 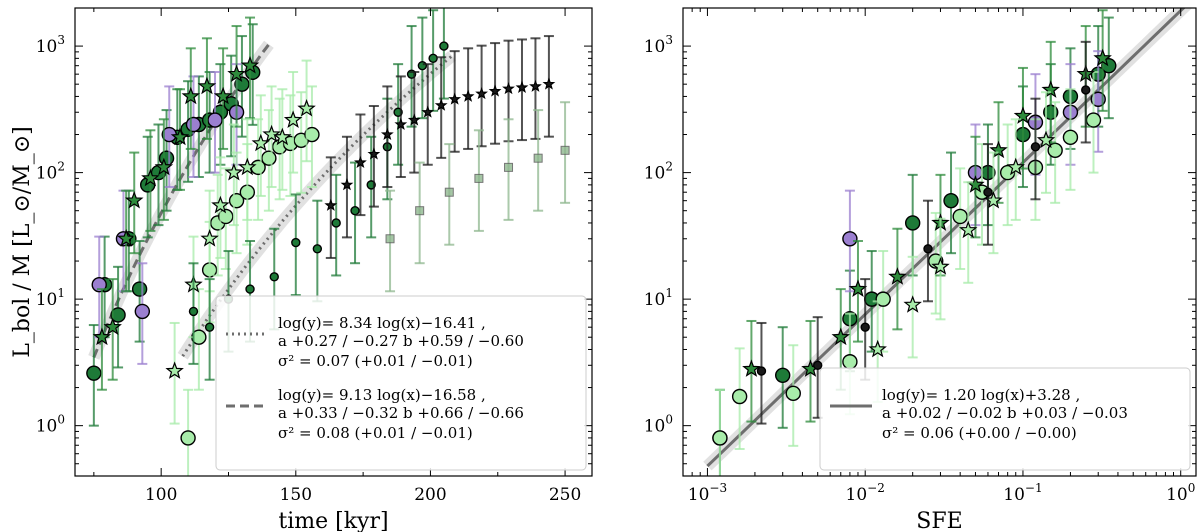 I want to click on legend-fit-label: log(y)= 9.13 log(x)−16.58 ,, so click(x=382, y=395).